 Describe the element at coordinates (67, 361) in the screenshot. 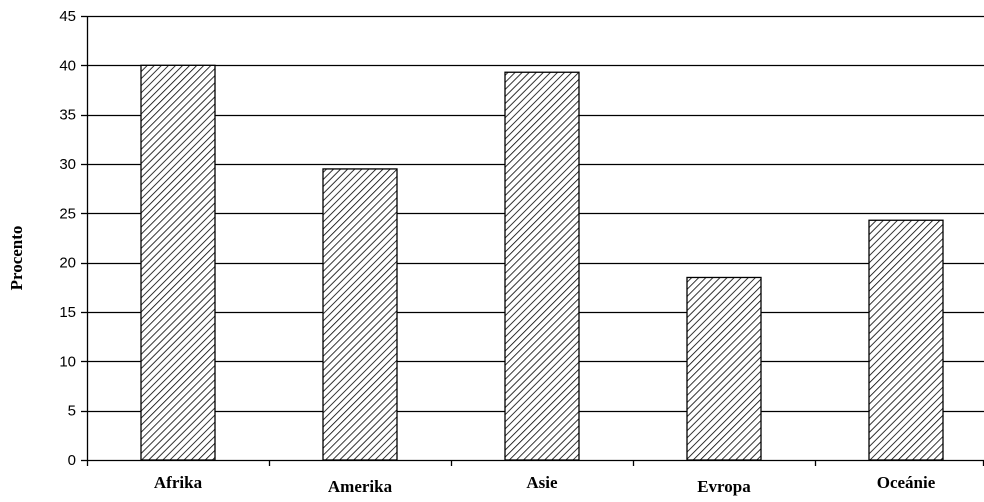

I see `y-tick-label: 10` at that location.